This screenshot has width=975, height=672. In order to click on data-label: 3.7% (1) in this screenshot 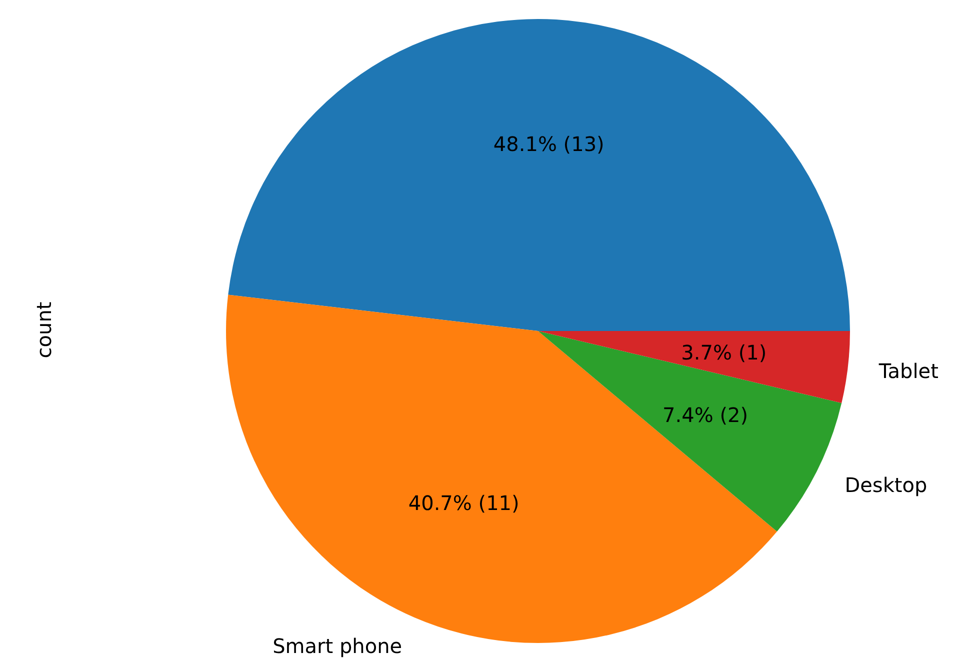, I will do `click(724, 352)`.